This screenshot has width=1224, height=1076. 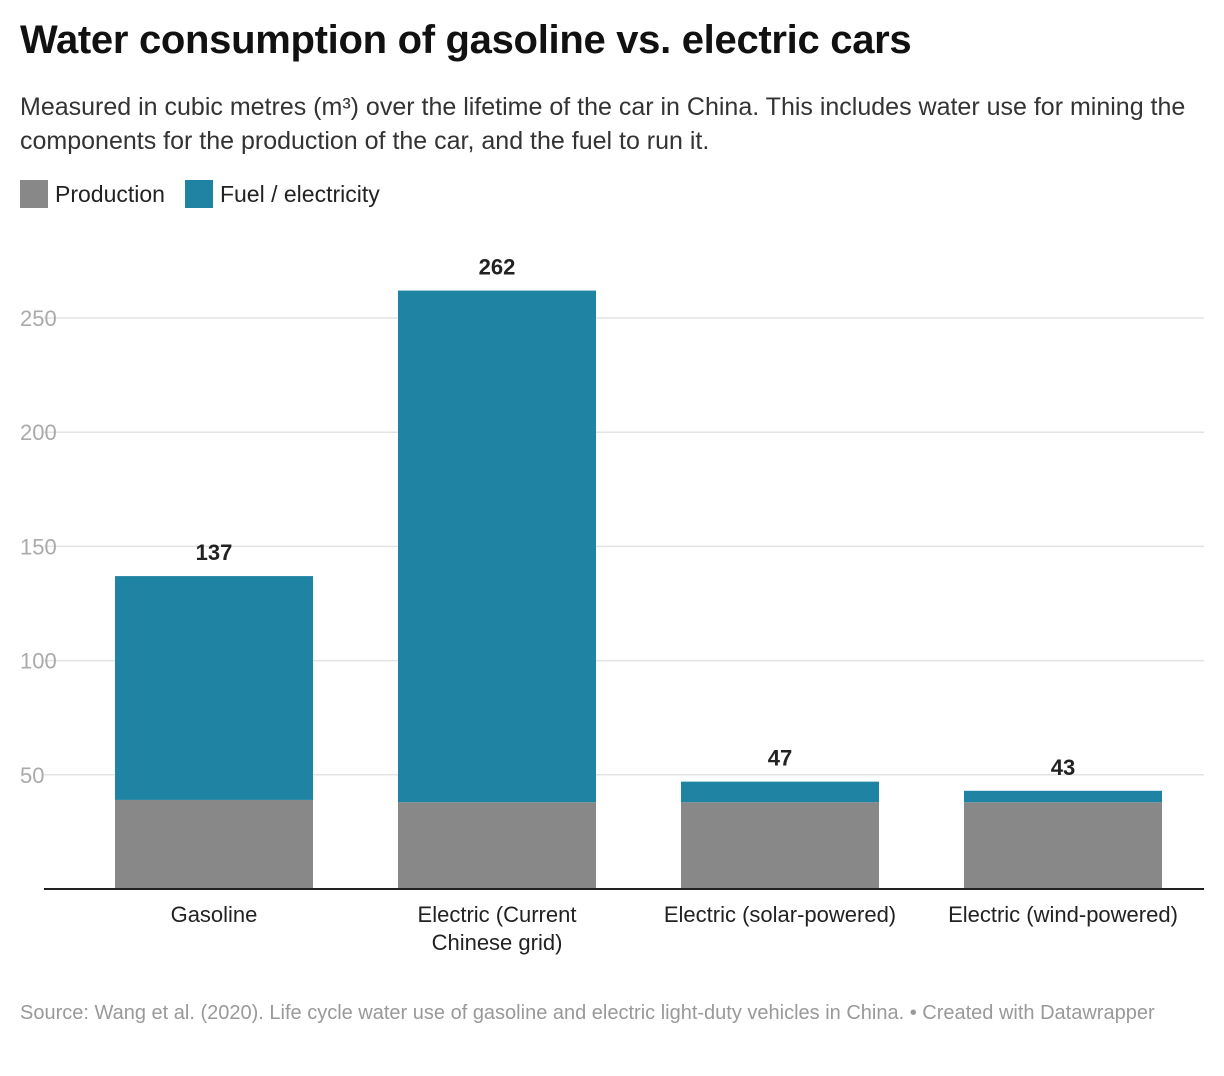 What do you see at coordinates (497, 267) in the screenshot?
I see `total-label: 262` at bounding box center [497, 267].